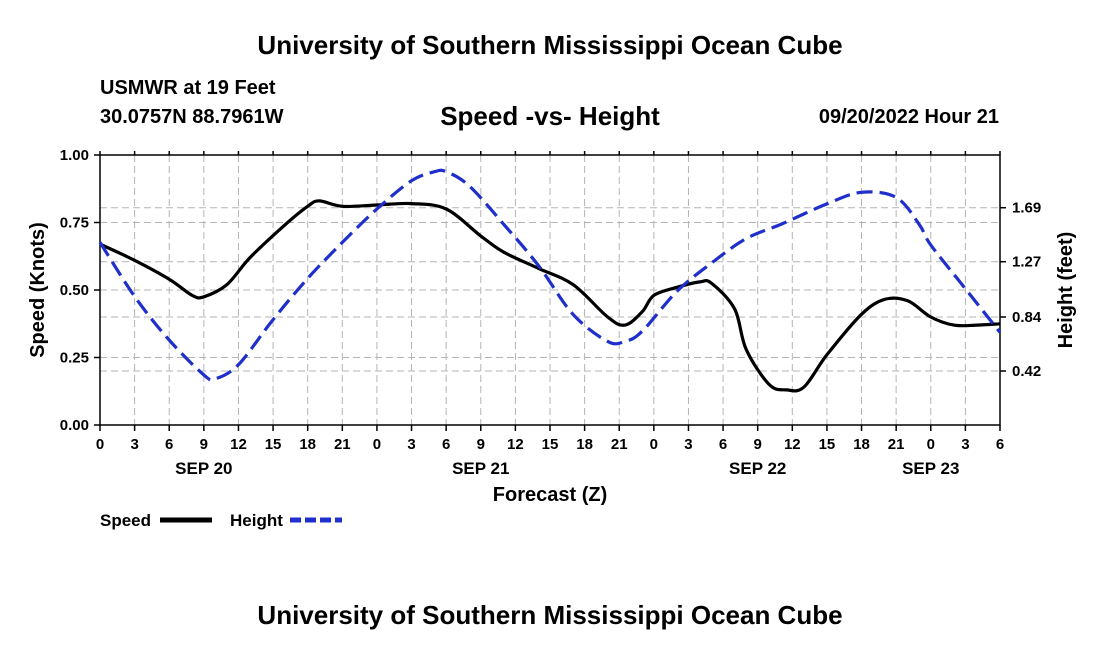  What do you see at coordinates (74, 223) in the screenshot?
I see `y-left-tick-label: 0.75` at bounding box center [74, 223].